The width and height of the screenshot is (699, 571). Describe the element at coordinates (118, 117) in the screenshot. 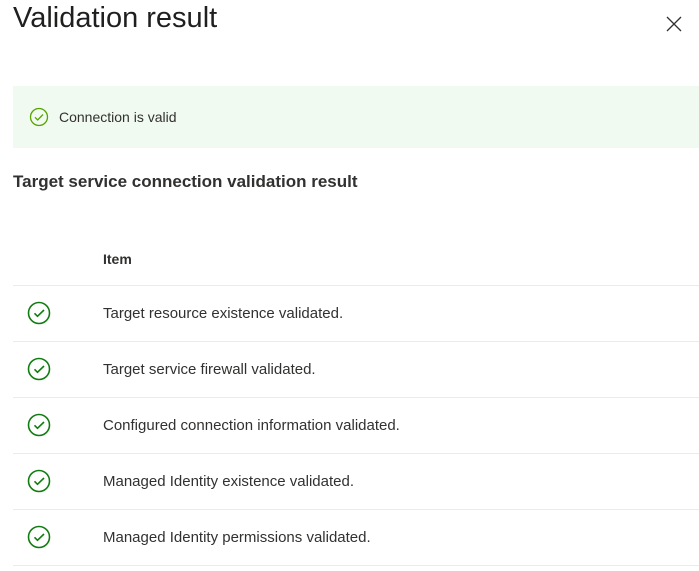

I see `banner-text: Connection is valid` at that location.